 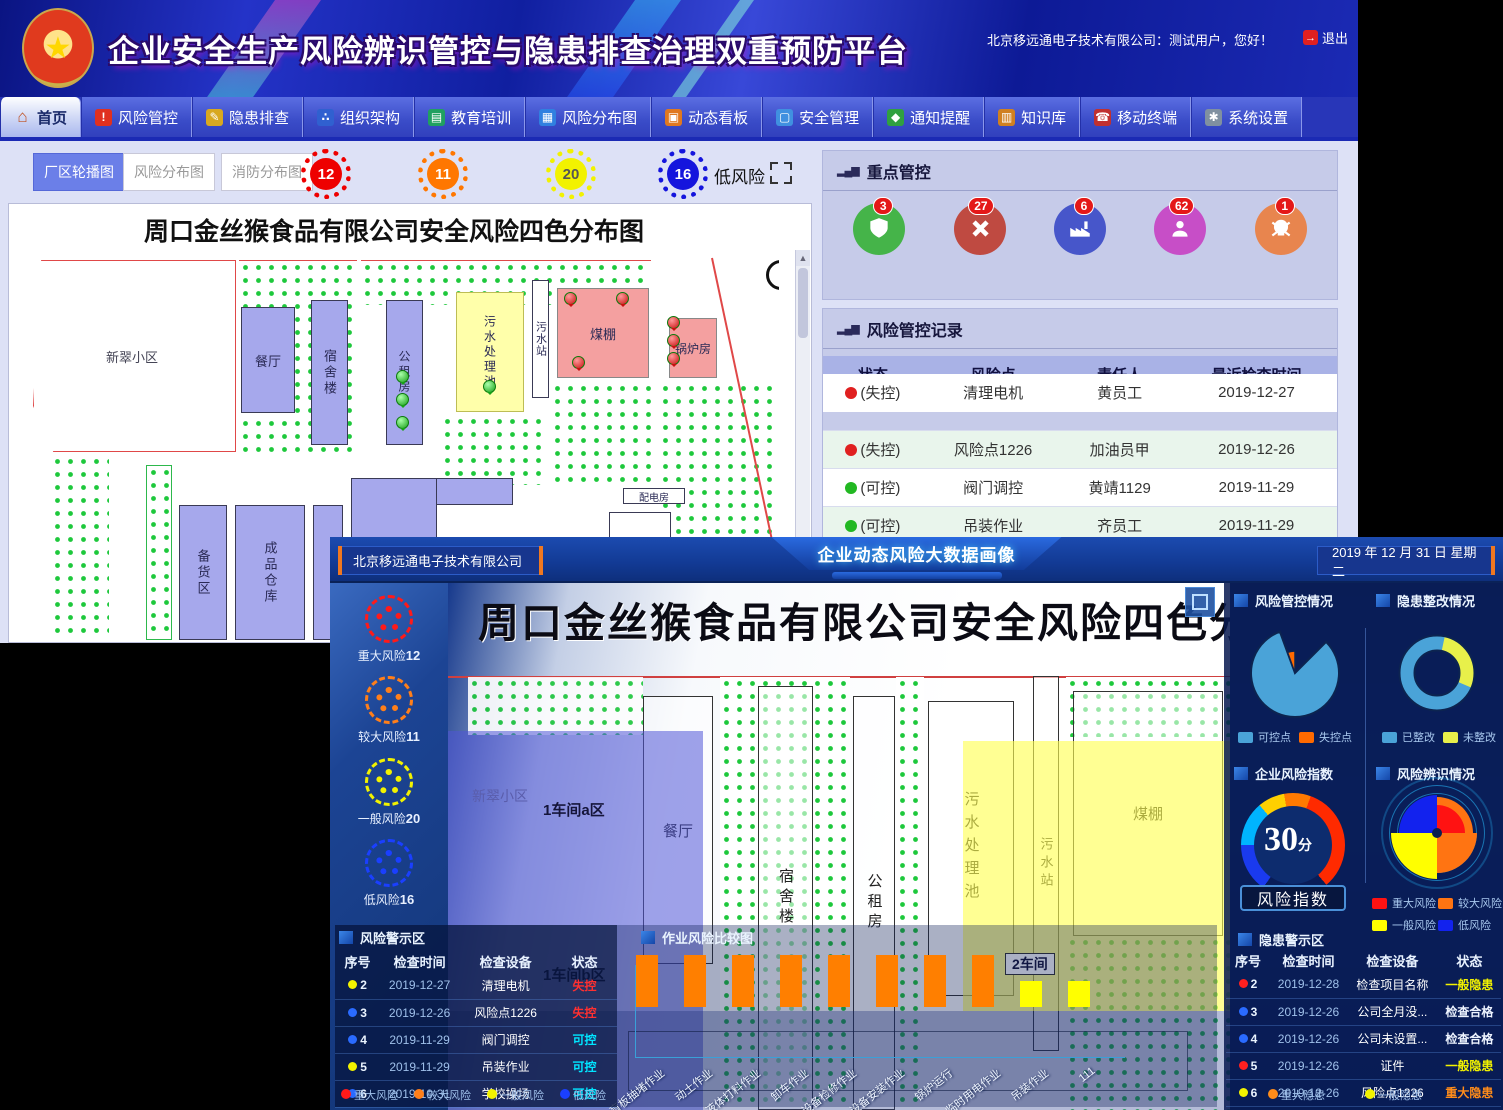 I want to click on tab-移动终端: ☎ 移动终端, so click(x=1136, y=117).